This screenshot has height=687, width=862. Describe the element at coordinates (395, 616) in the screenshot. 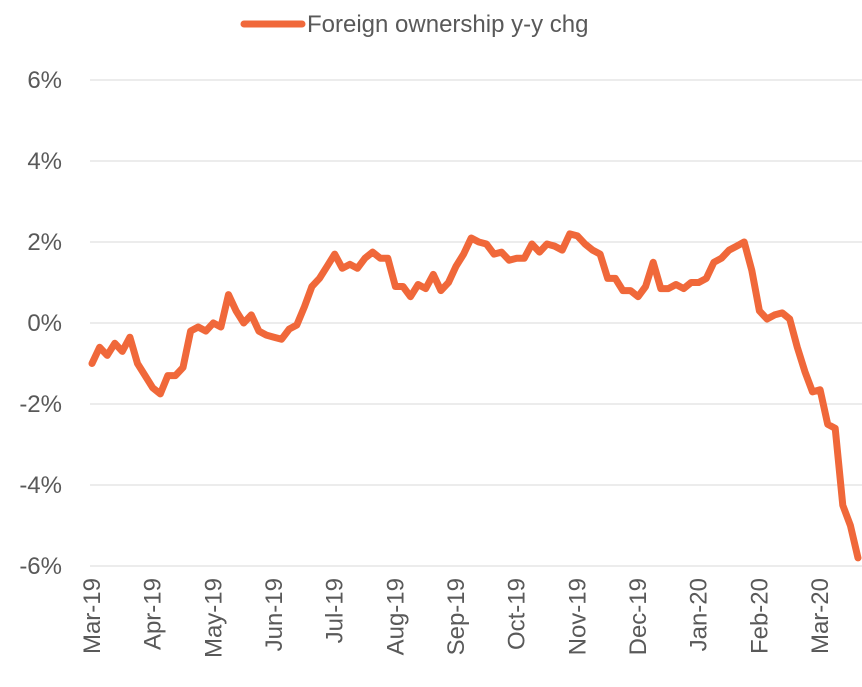

I see `x-tick-label: Aug-19` at that location.